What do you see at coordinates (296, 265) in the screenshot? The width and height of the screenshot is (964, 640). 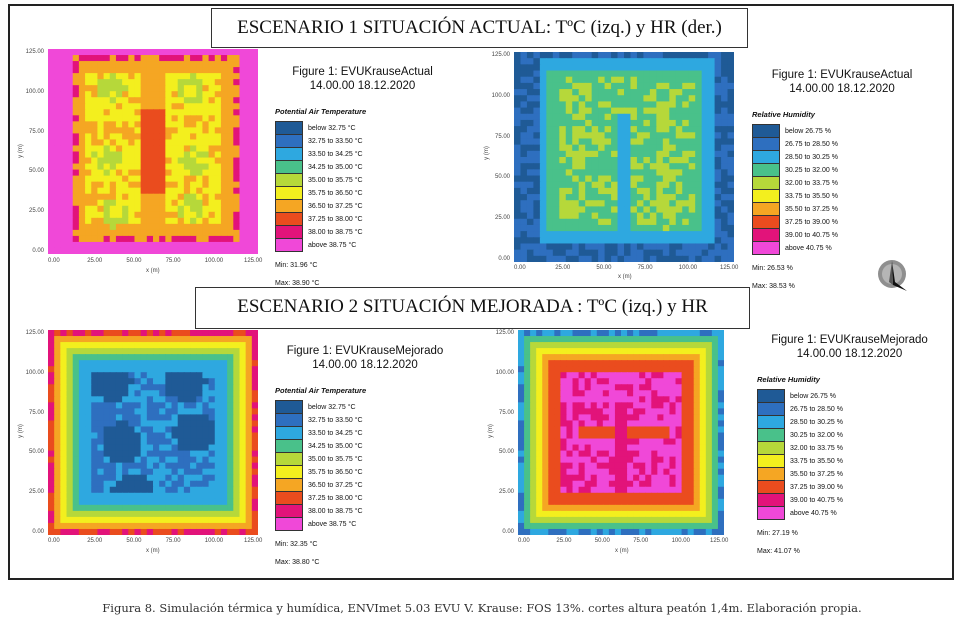 I see `min-value: Min: 31.96 °C` at bounding box center [296, 265].